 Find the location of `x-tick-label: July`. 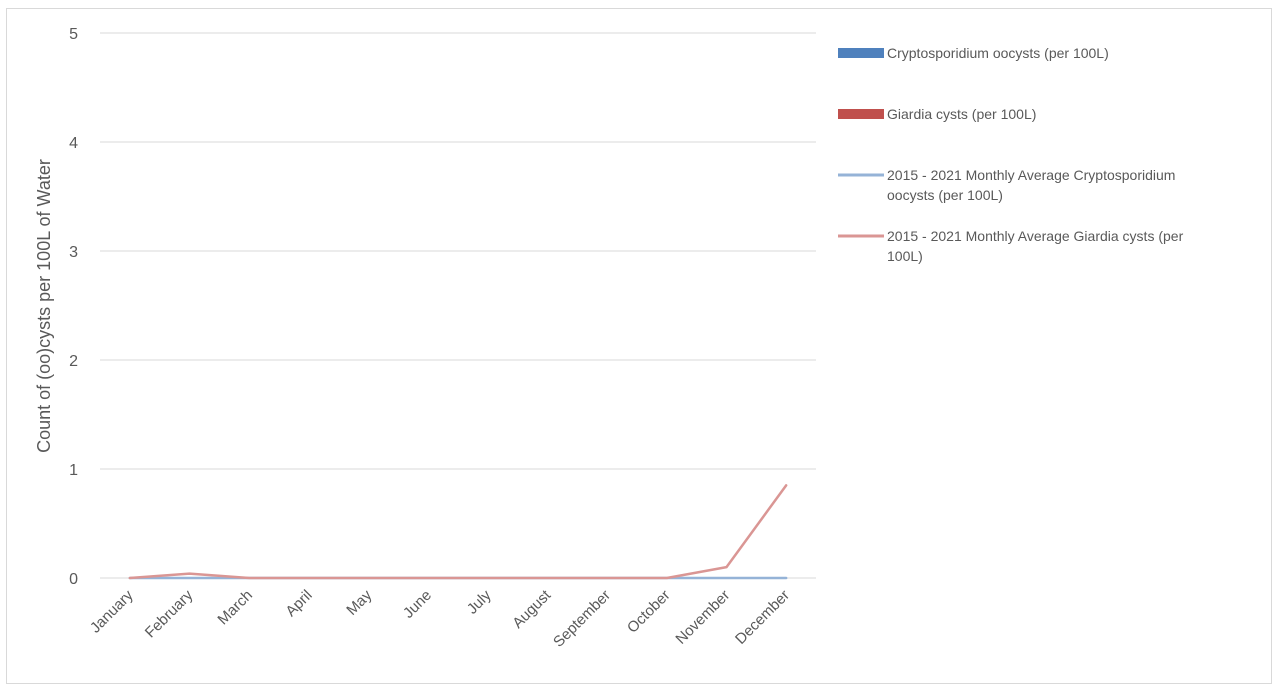

x-tick-label: July is located at coordinates (479, 601).